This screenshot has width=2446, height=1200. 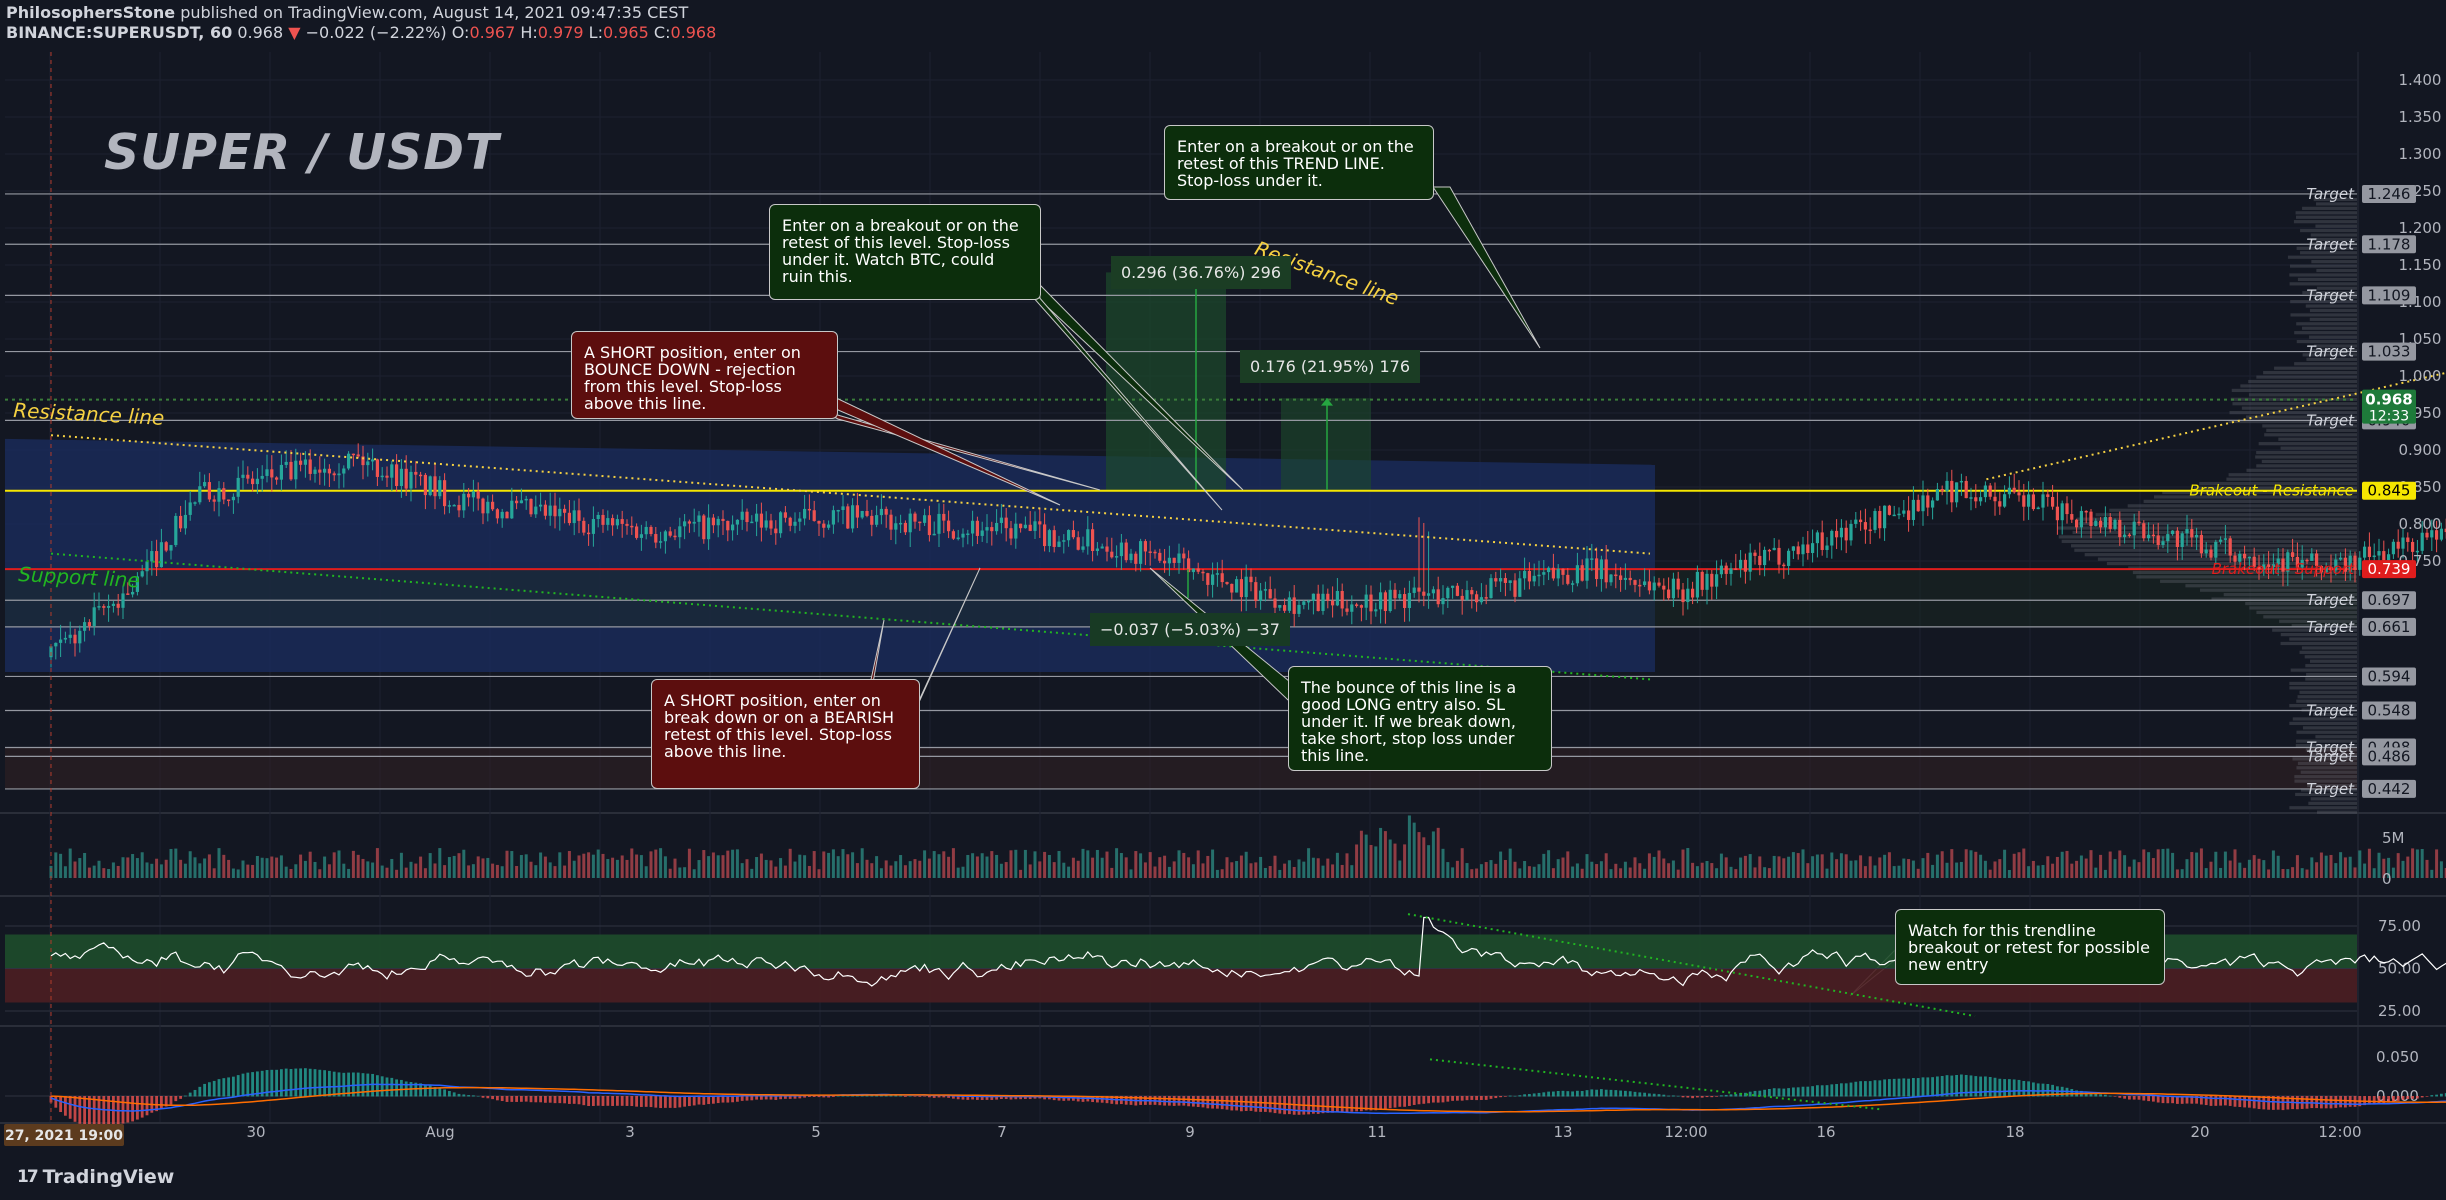 What do you see at coordinates (1190, 629) in the screenshot?
I see `measure-label-3: −0.037 (−5.03%) −37` at bounding box center [1190, 629].